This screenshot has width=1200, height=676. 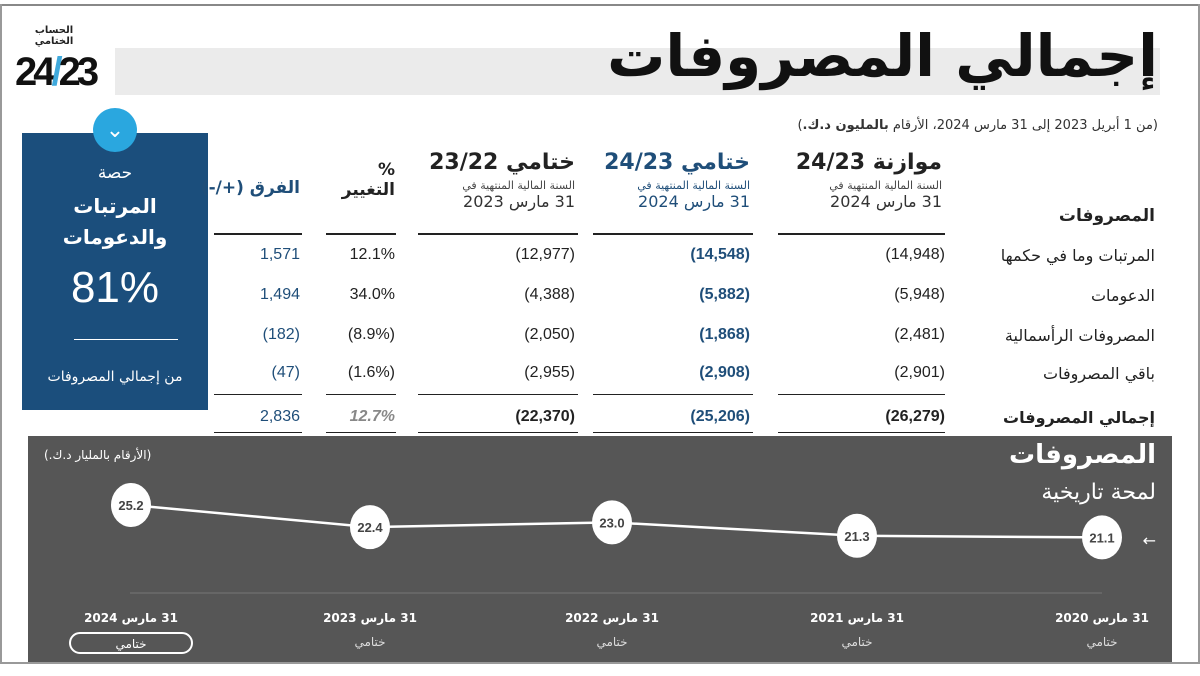 I want to click on cell-pct: 12.7%, so click(x=372, y=416).